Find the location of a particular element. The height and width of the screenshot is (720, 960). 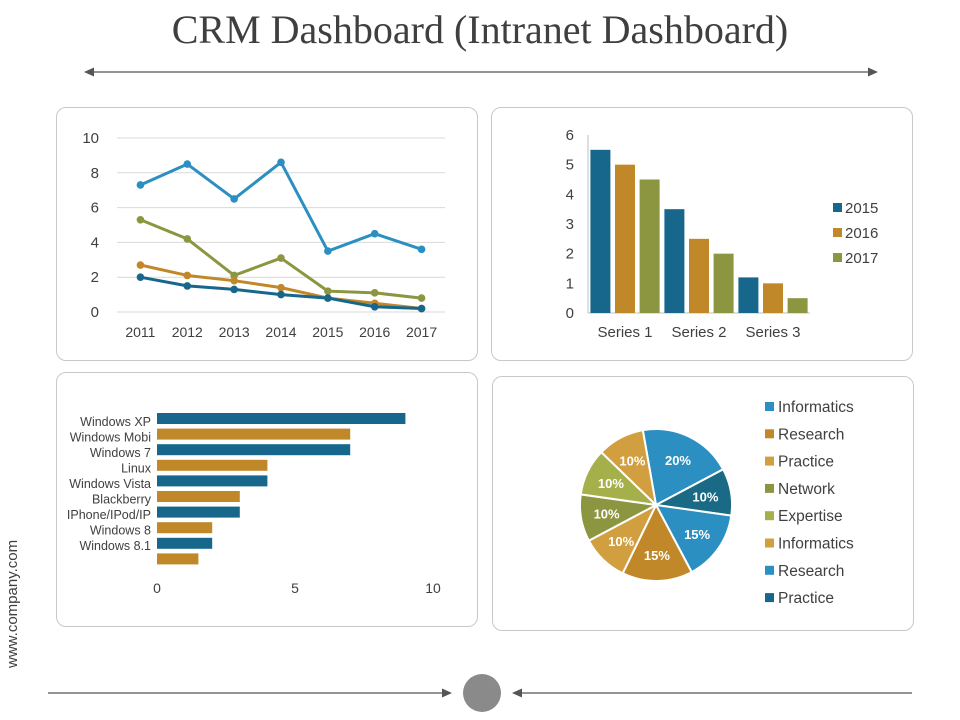

line-chart-x-tick: 2015 is located at coordinates (327, 332).